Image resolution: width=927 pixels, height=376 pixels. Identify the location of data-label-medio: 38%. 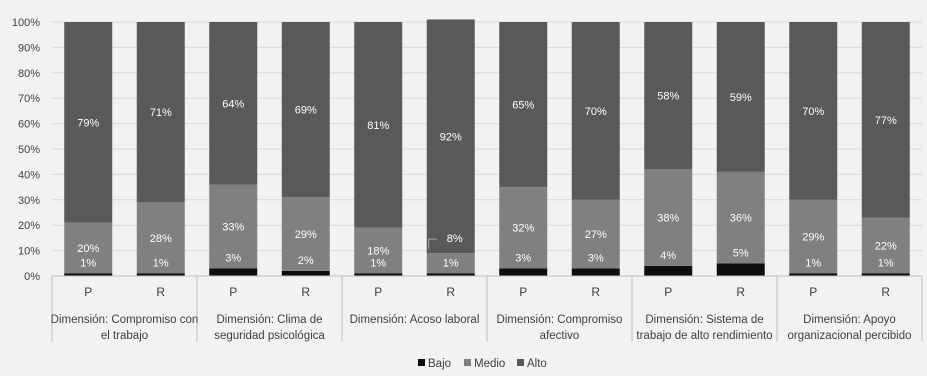
(668, 219).